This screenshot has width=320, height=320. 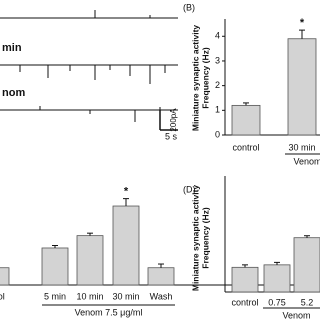 What do you see at coordinates (189, 189) in the screenshot?
I see `panel-label: (D)` at bounding box center [189, 189].